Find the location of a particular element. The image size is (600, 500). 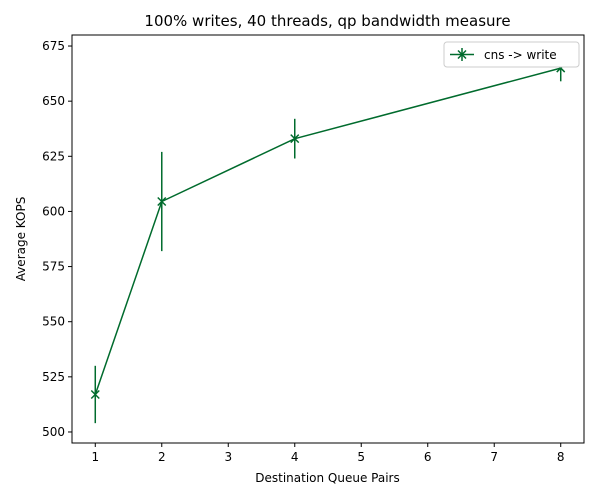

x-tick-label: 2 is located at coordinates (162, 457).